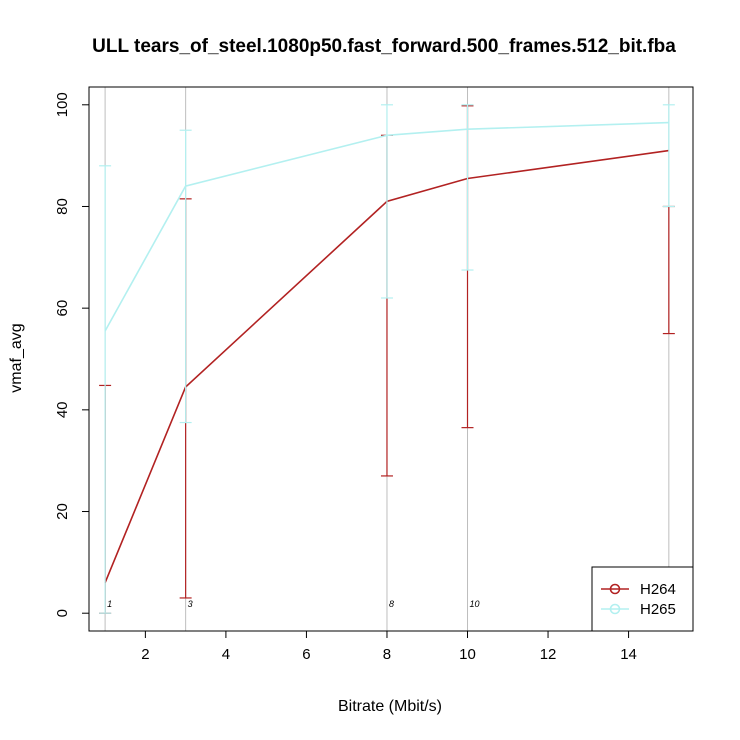 This screenshot has height=740, width=740. I want to click on x-tick-label-2: 2, so click(145, 654).